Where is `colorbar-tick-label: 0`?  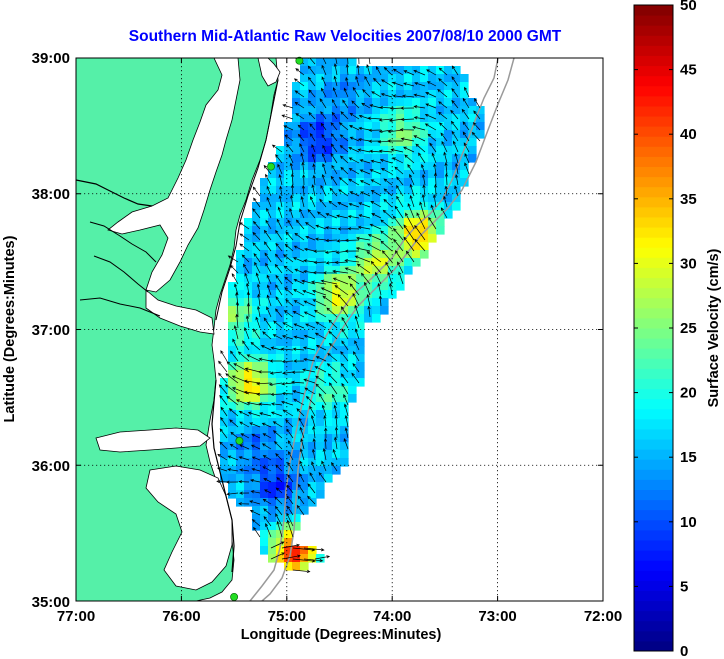
colorbar-tick-label: 0 is located at coordinates (684, 651).